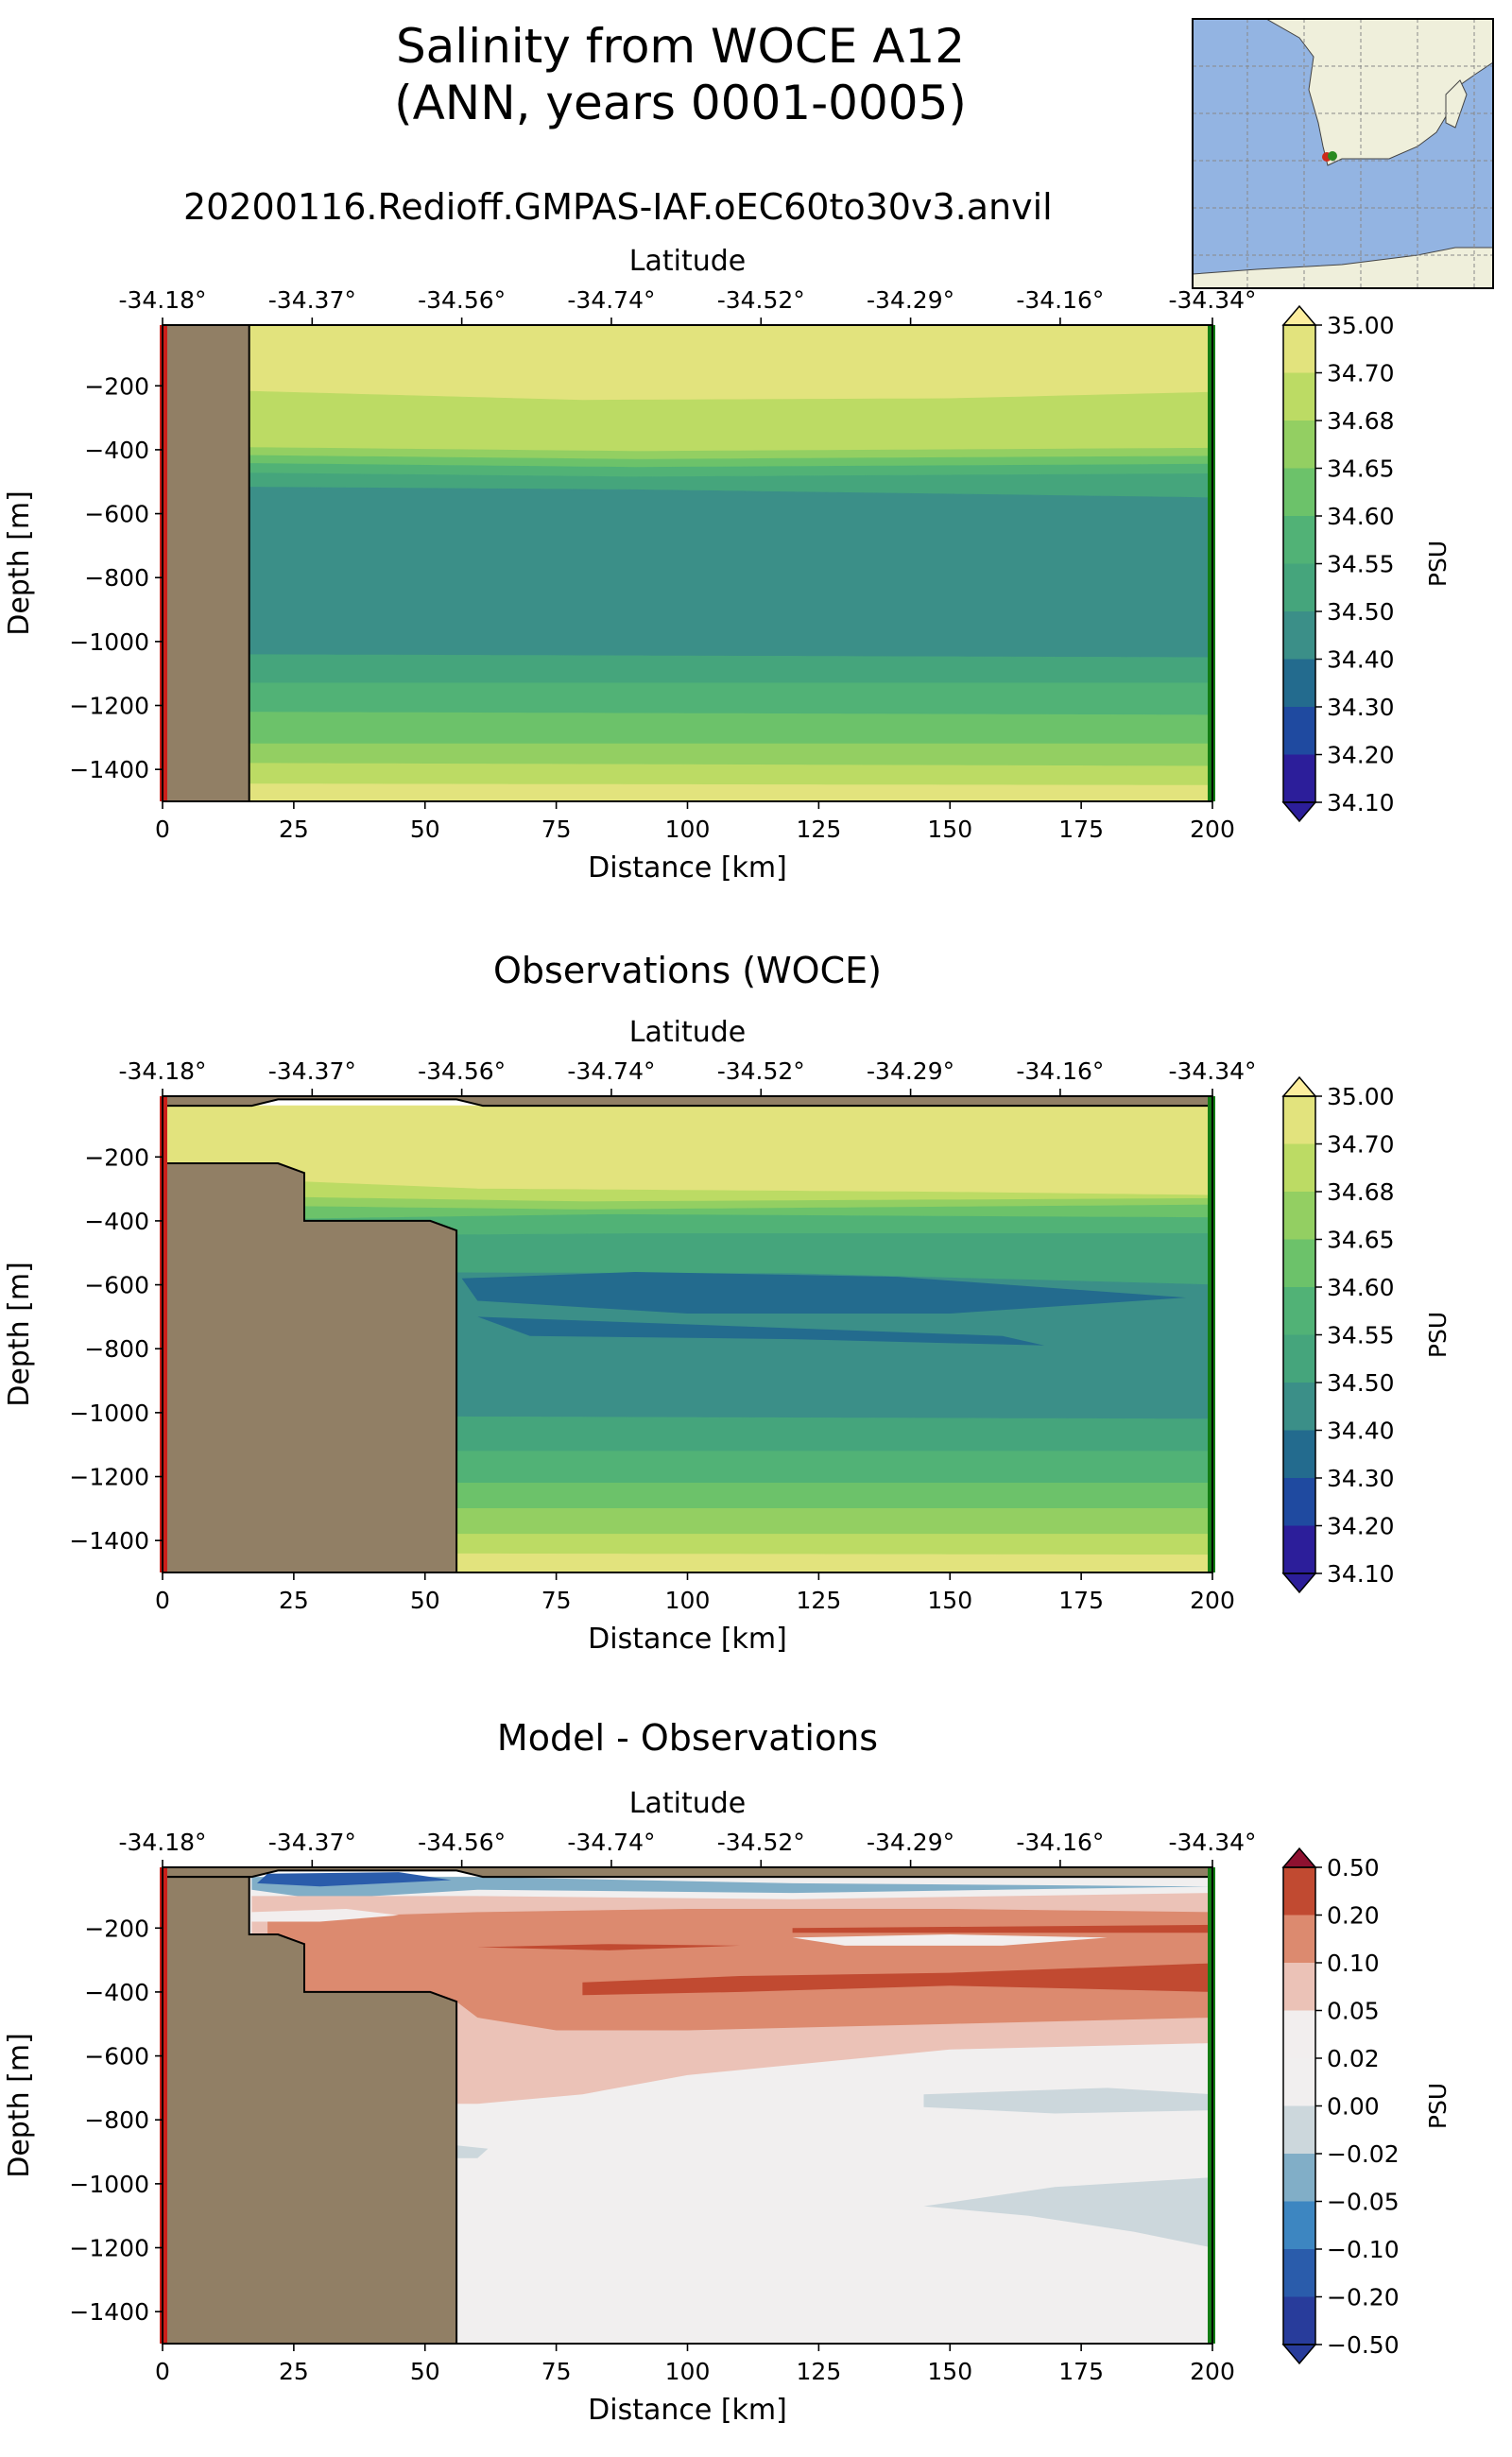 This screenshot has width=1512, height=2457. I want to click on lat-tick-label: -34.56°, so click(462, 1842).